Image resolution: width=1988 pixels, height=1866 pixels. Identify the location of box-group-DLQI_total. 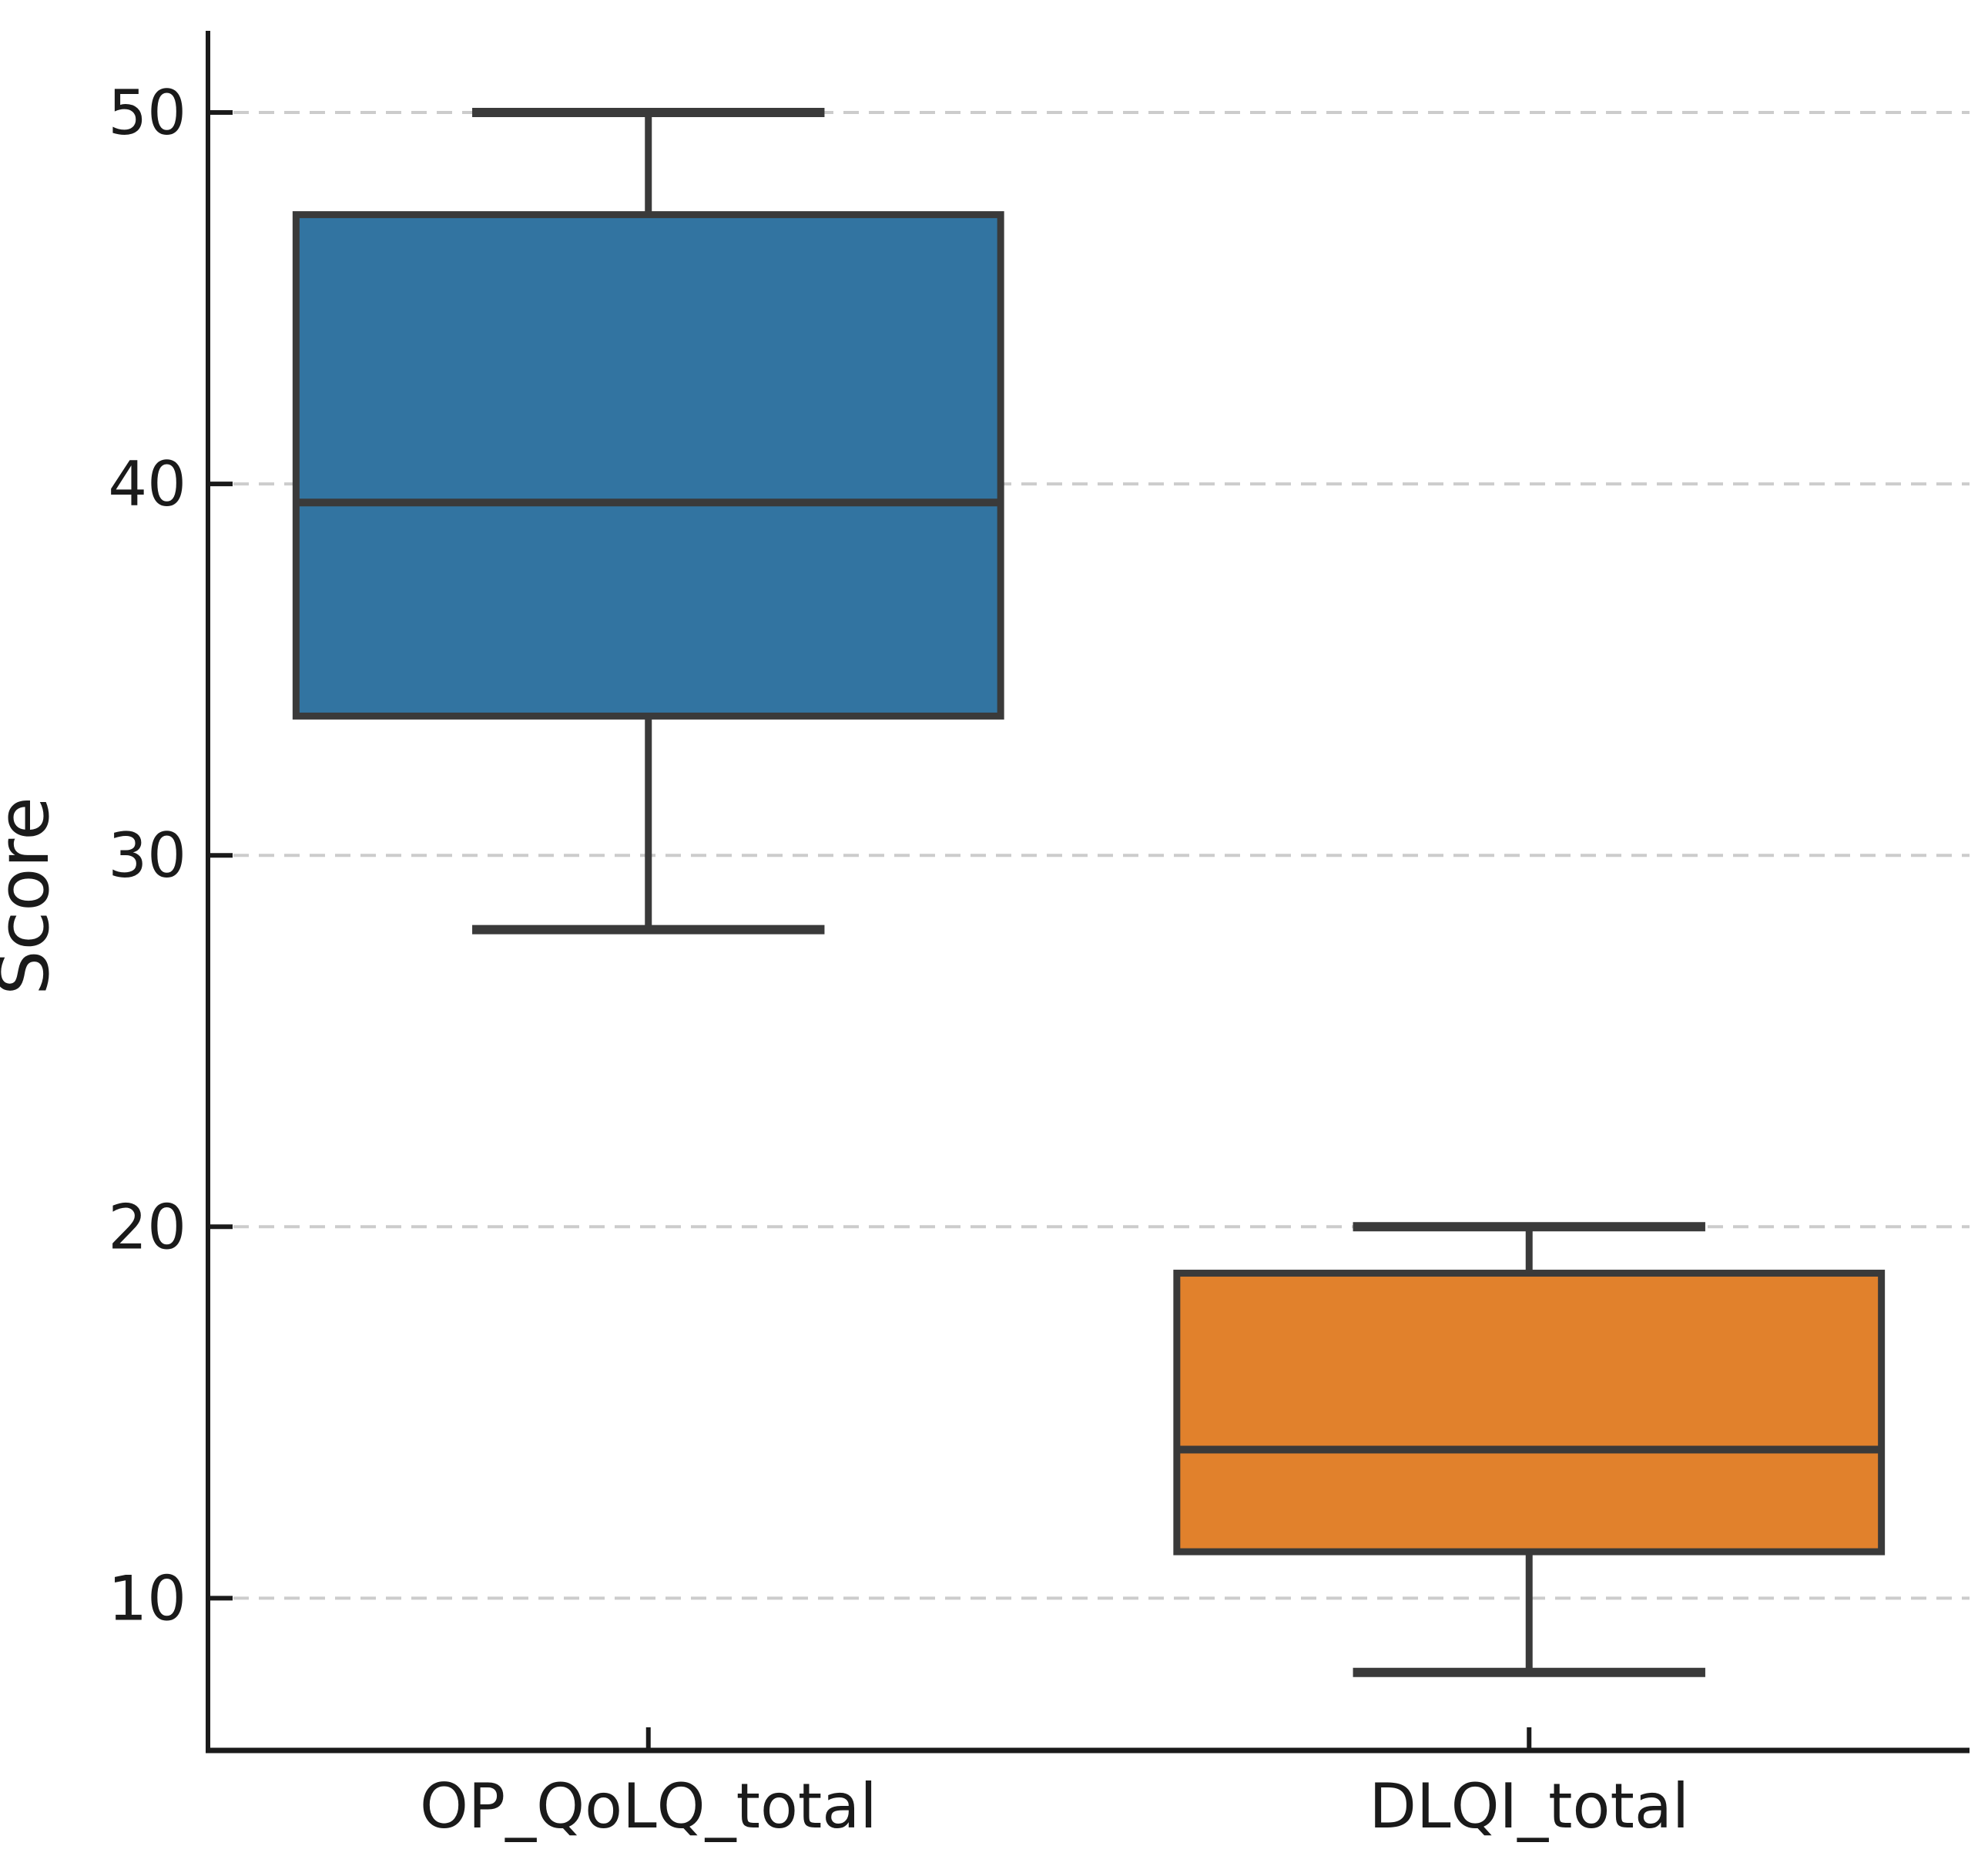
(1530, 1450).